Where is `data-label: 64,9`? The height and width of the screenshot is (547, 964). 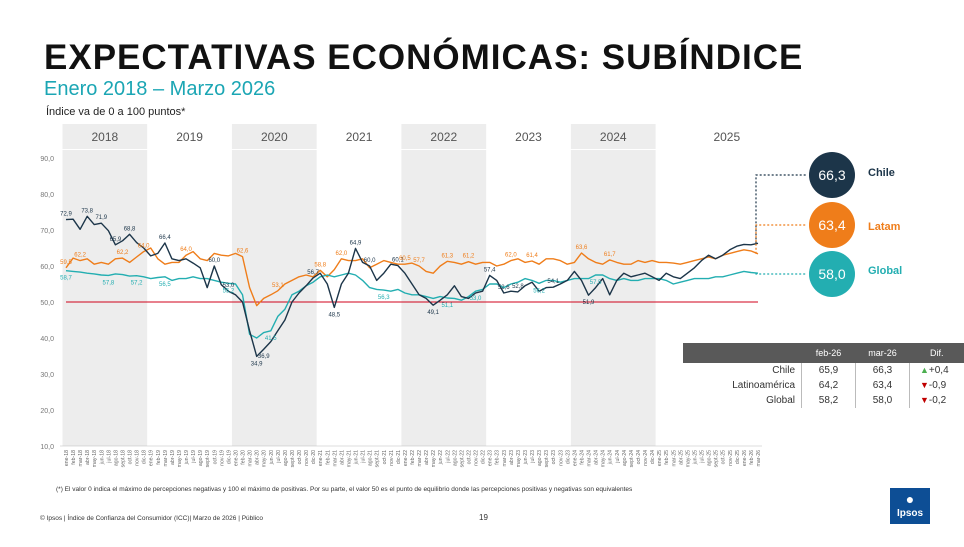
data-label: 64,9 is located at coordinates (356, 243).